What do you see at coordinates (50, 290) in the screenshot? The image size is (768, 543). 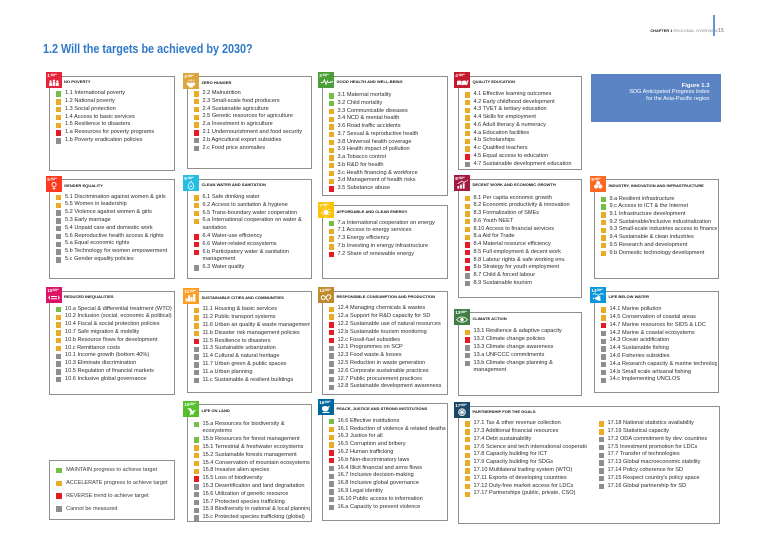 I see `svg-text: 10` at bounding box center [50, 290].